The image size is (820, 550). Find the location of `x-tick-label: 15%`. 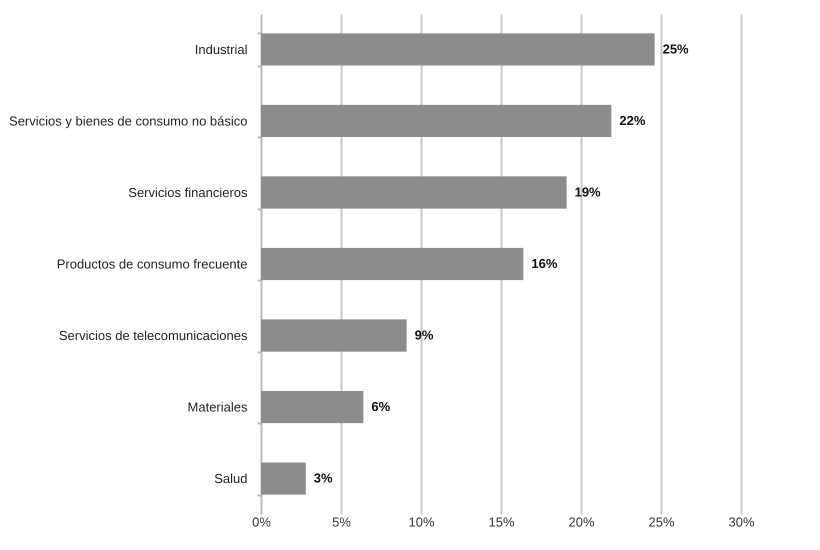

x-tick-label: 15% is located at coordinates (501, 522).